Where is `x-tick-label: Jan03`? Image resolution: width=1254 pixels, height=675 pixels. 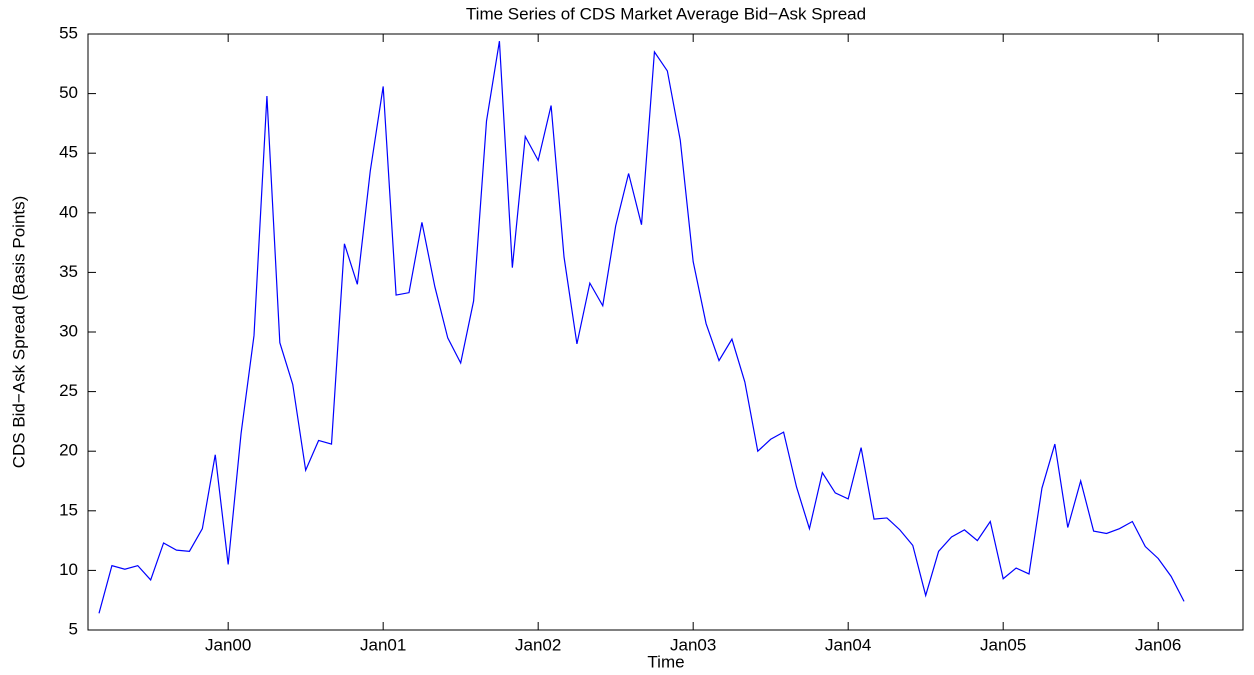 x-tick-label: Jan03 is located at coordinates (693, 644).